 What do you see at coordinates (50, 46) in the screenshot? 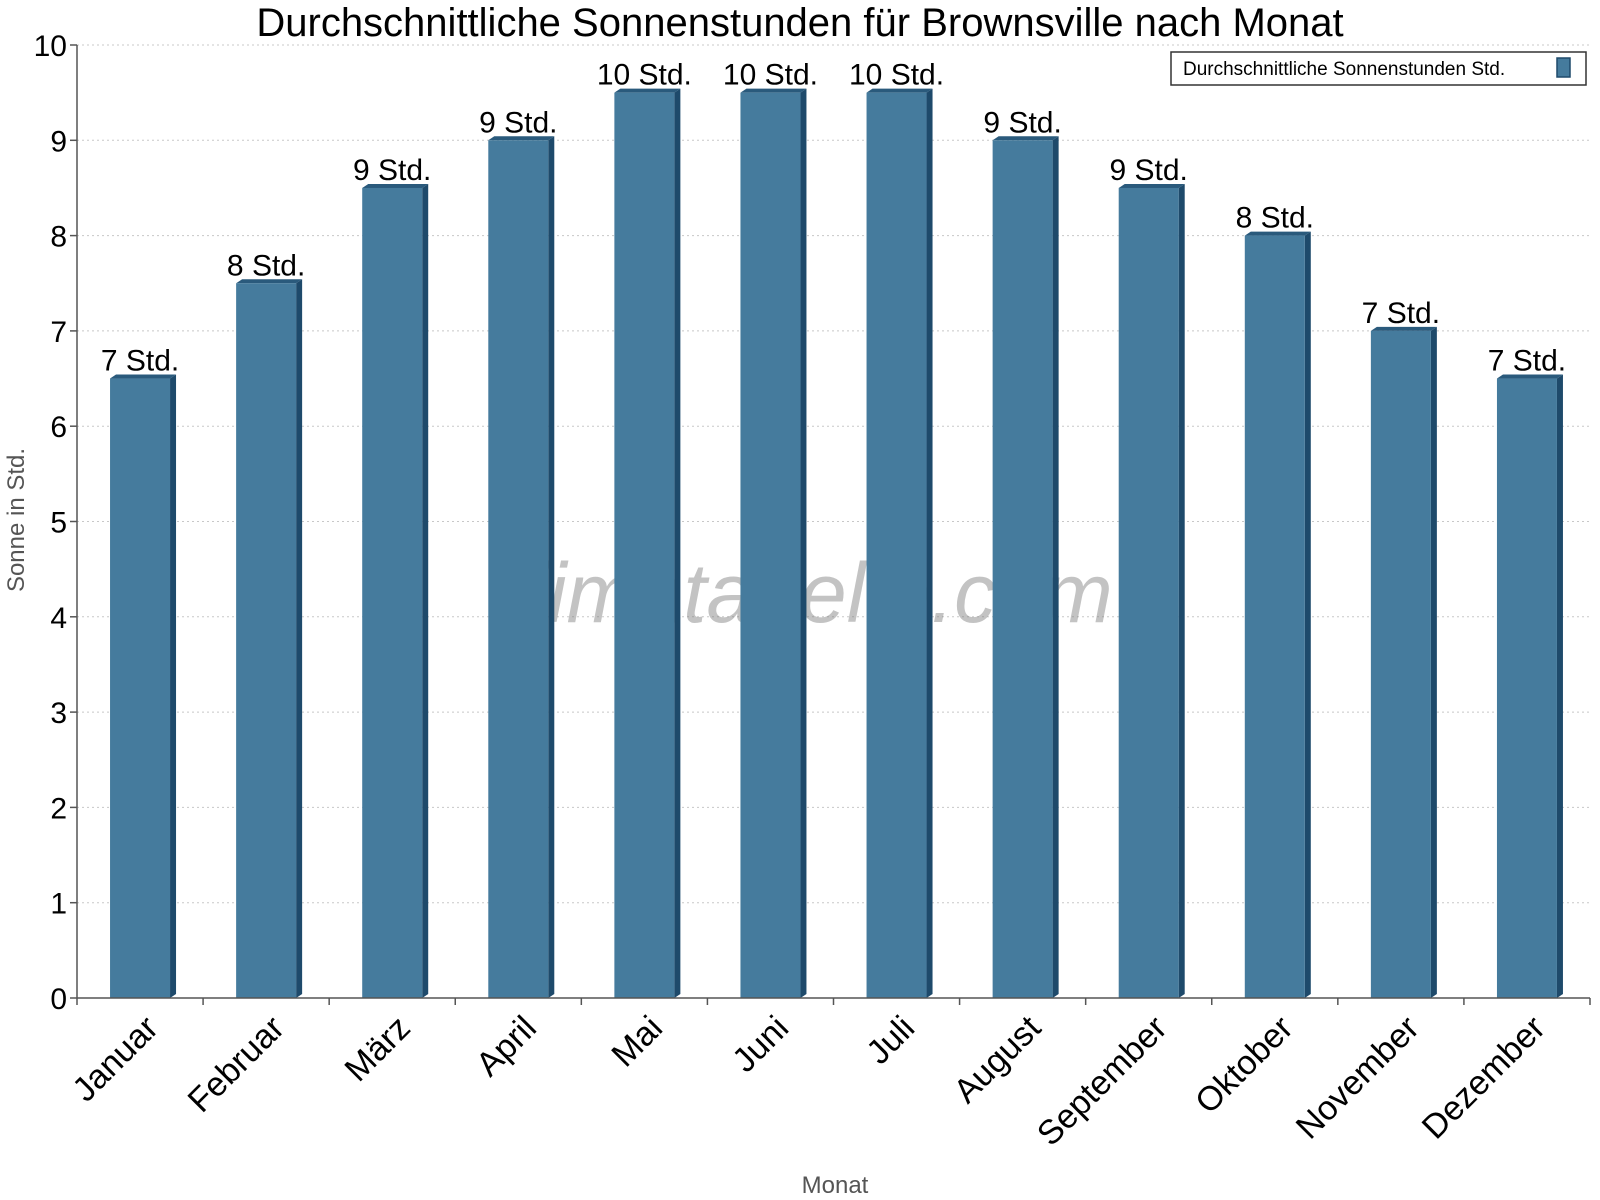
I see `y-tick-label: 10` at bounding box center [50, 46].